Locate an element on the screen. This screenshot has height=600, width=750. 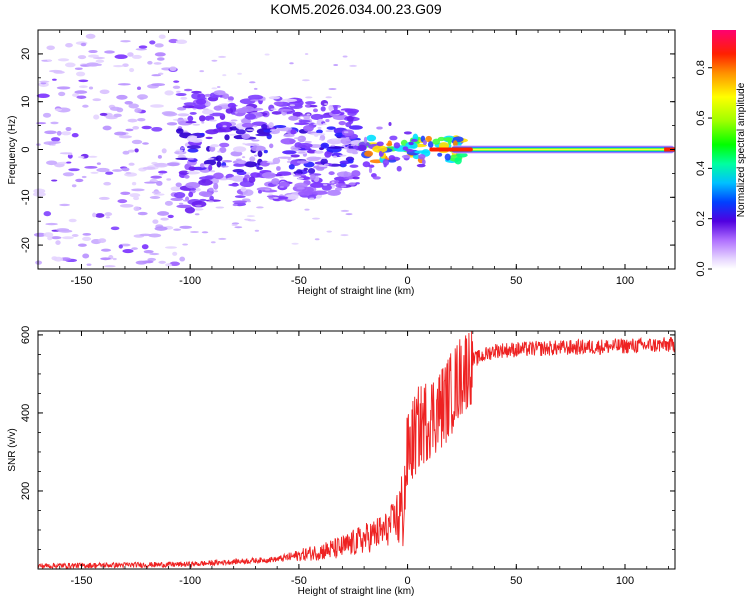
spectrogram-x-tick-label: 50 is located at coordinates (516, 281).